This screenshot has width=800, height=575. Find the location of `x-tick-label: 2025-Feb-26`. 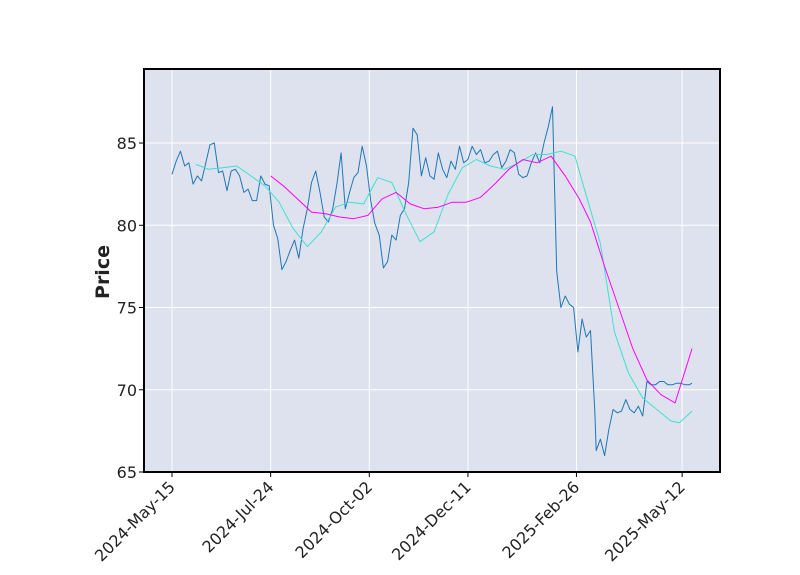

x-tick-label: 2025-Feb-26 is located at coordinates (540, 519).